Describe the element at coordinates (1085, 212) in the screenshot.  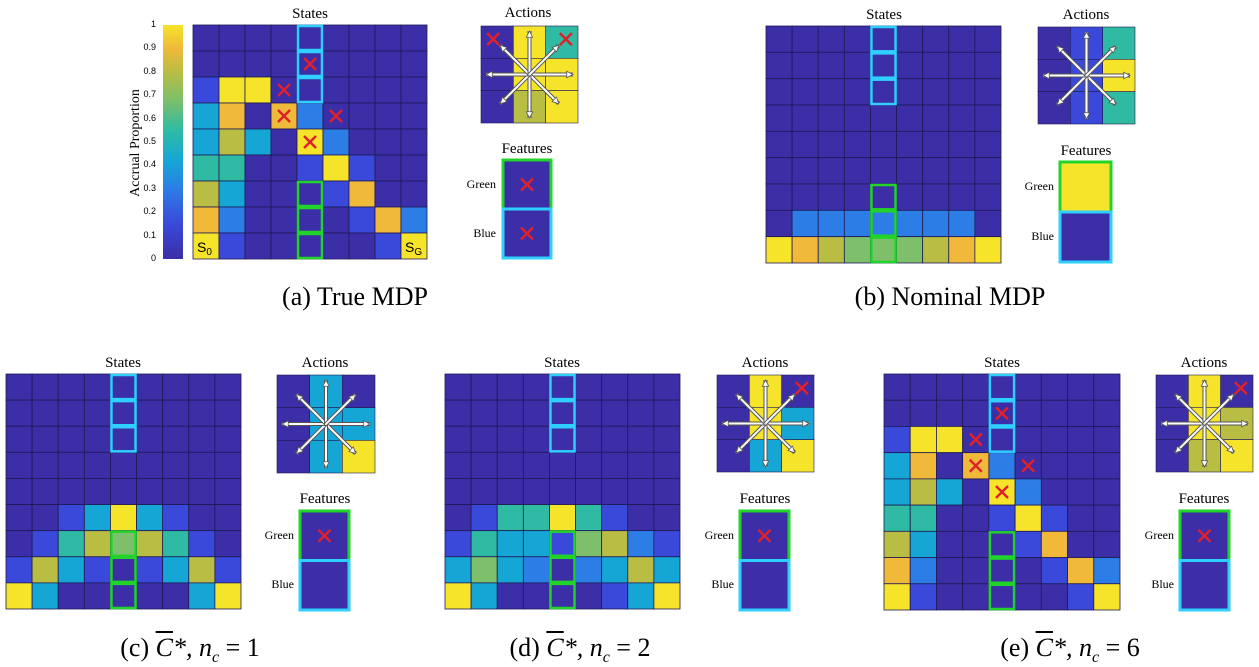
I see `features-diagram` at that location.